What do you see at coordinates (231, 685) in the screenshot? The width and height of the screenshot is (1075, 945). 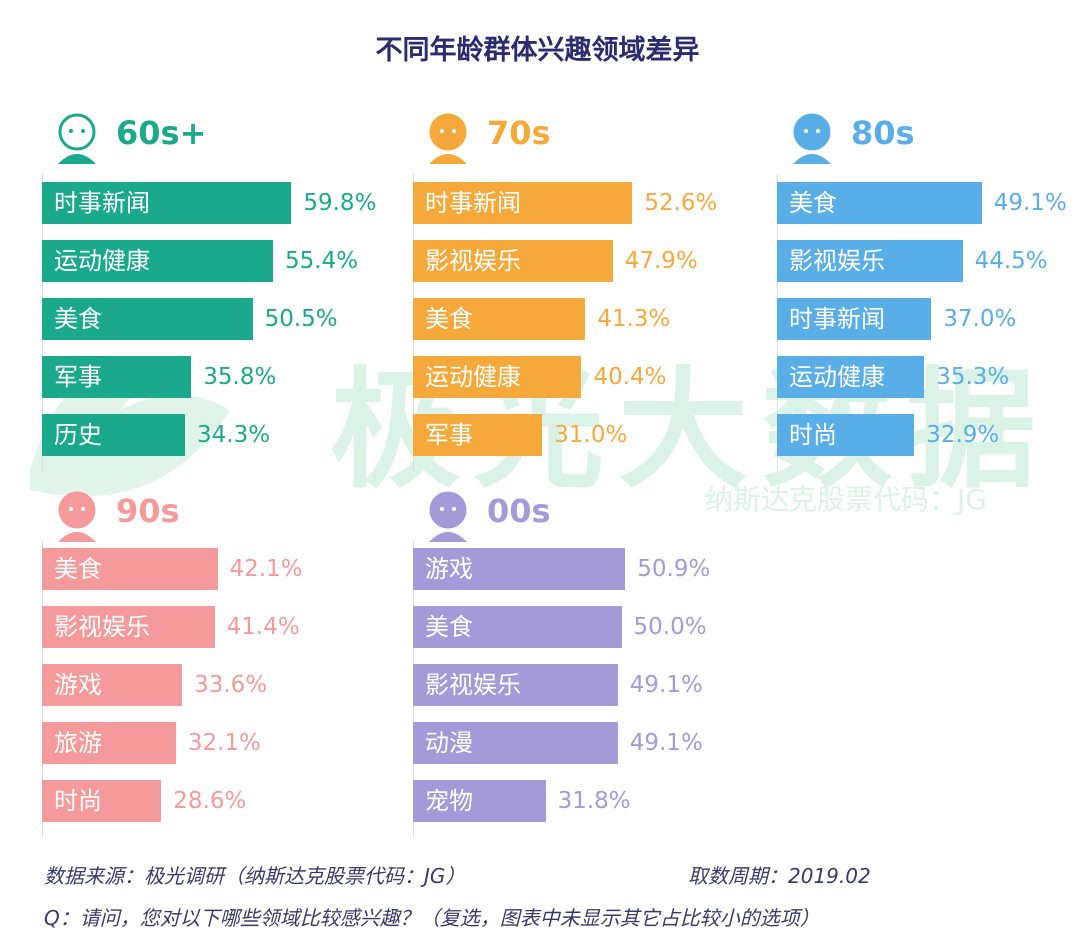 I see `data-label: 33.6%` at bounding box center [231, 685].